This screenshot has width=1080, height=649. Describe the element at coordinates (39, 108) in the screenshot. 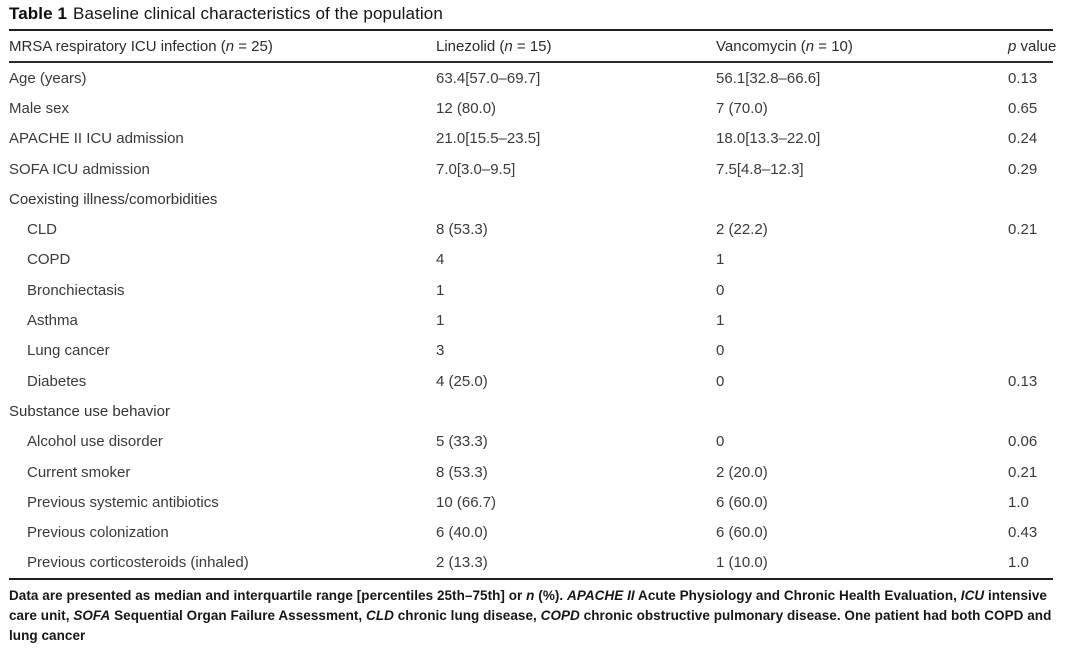

I see `row-label: Male sex` at that location.